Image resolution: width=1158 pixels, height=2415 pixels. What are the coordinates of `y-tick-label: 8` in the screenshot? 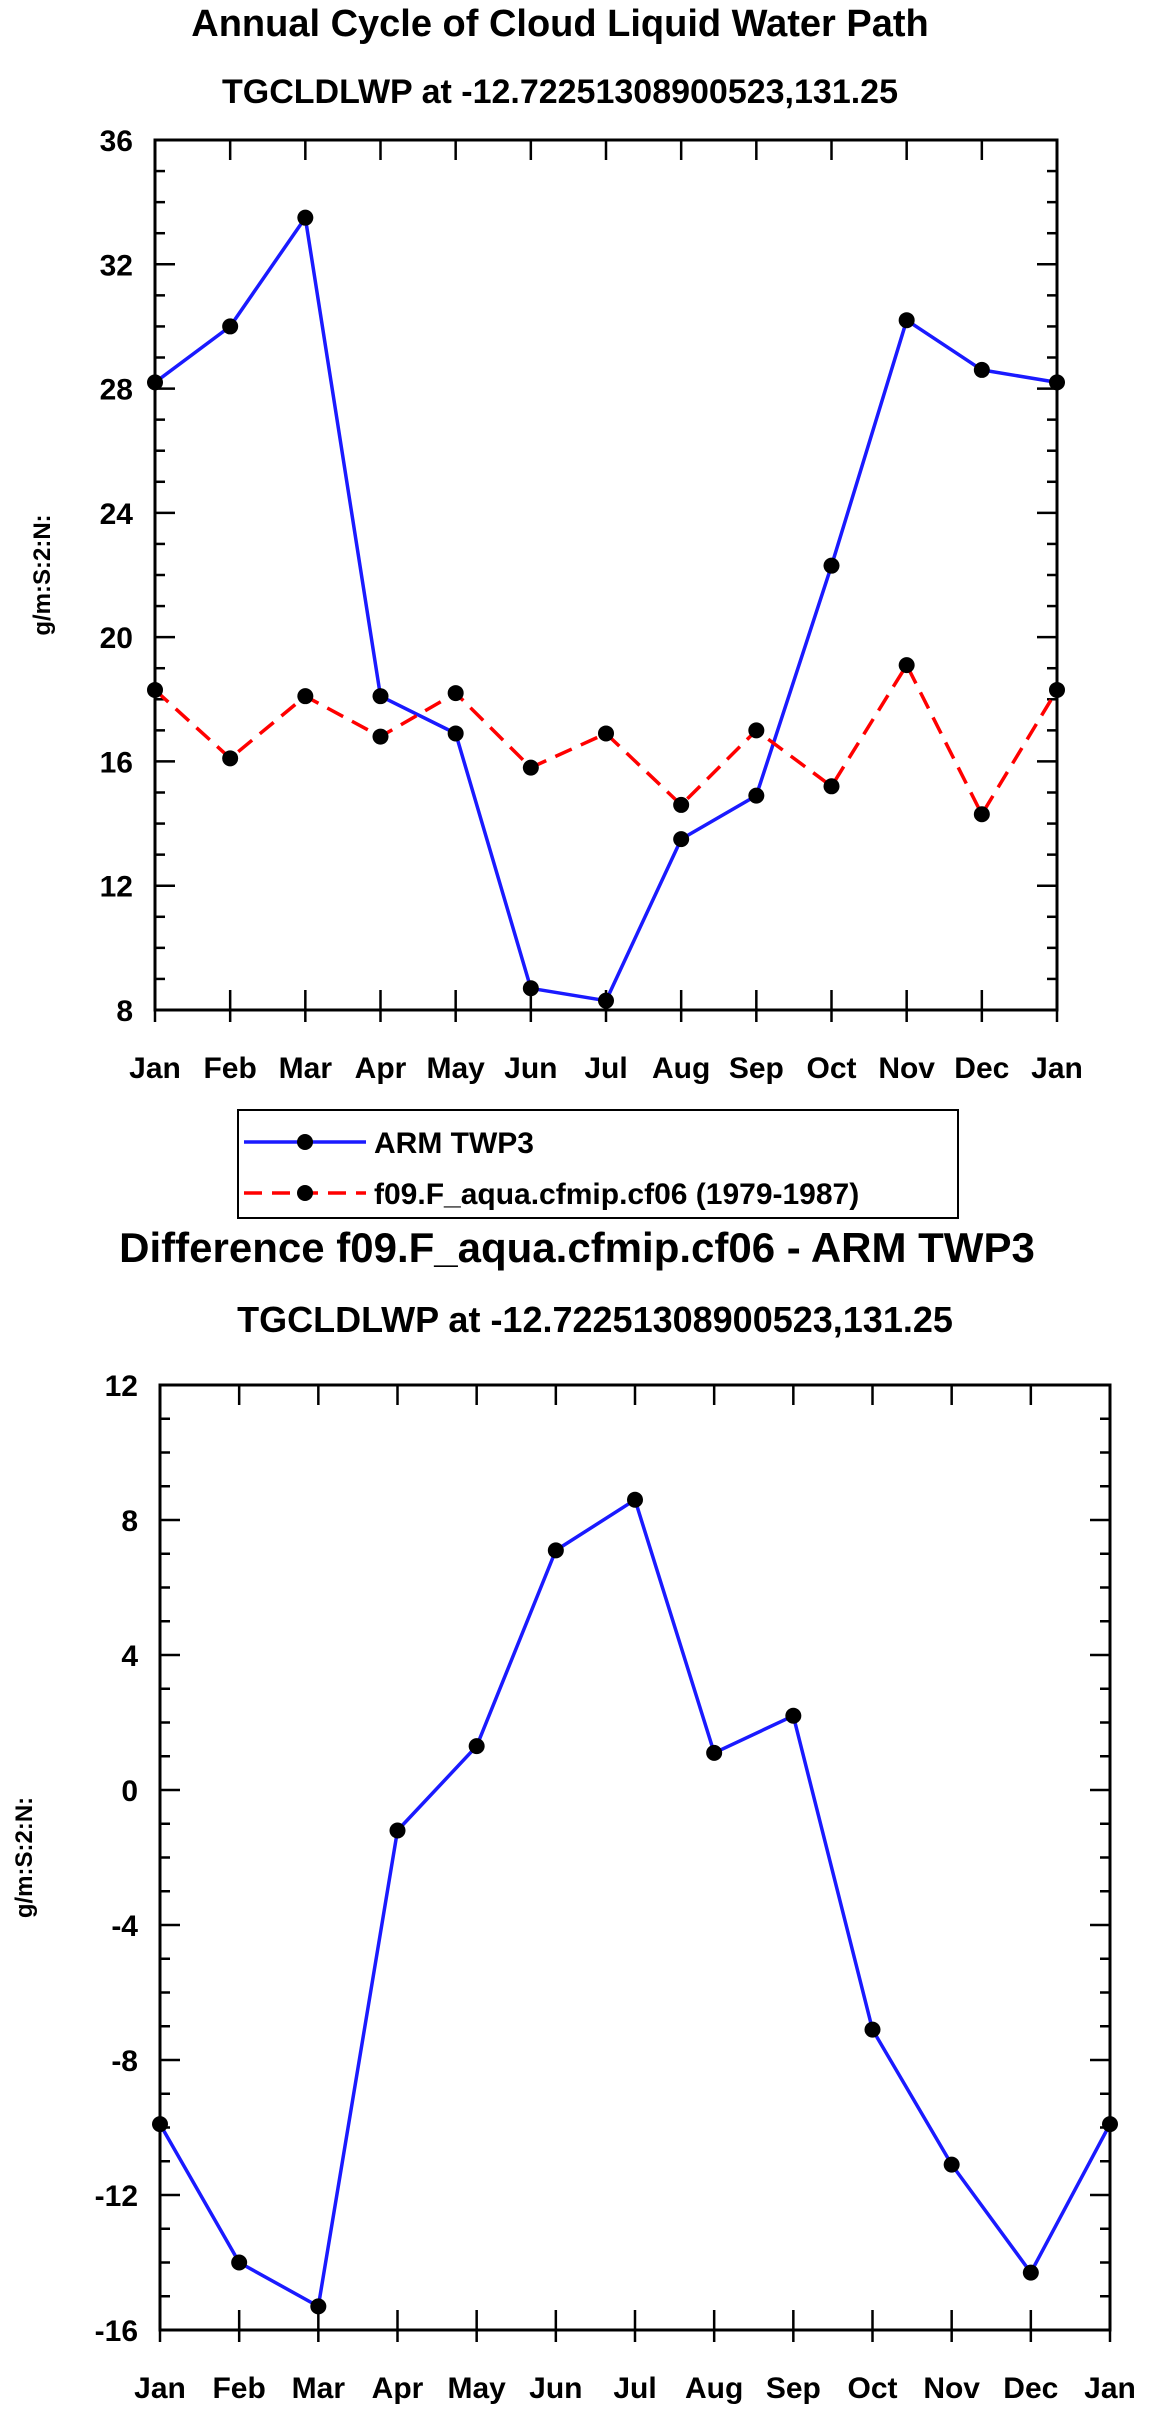 It's located at (129, 1521).